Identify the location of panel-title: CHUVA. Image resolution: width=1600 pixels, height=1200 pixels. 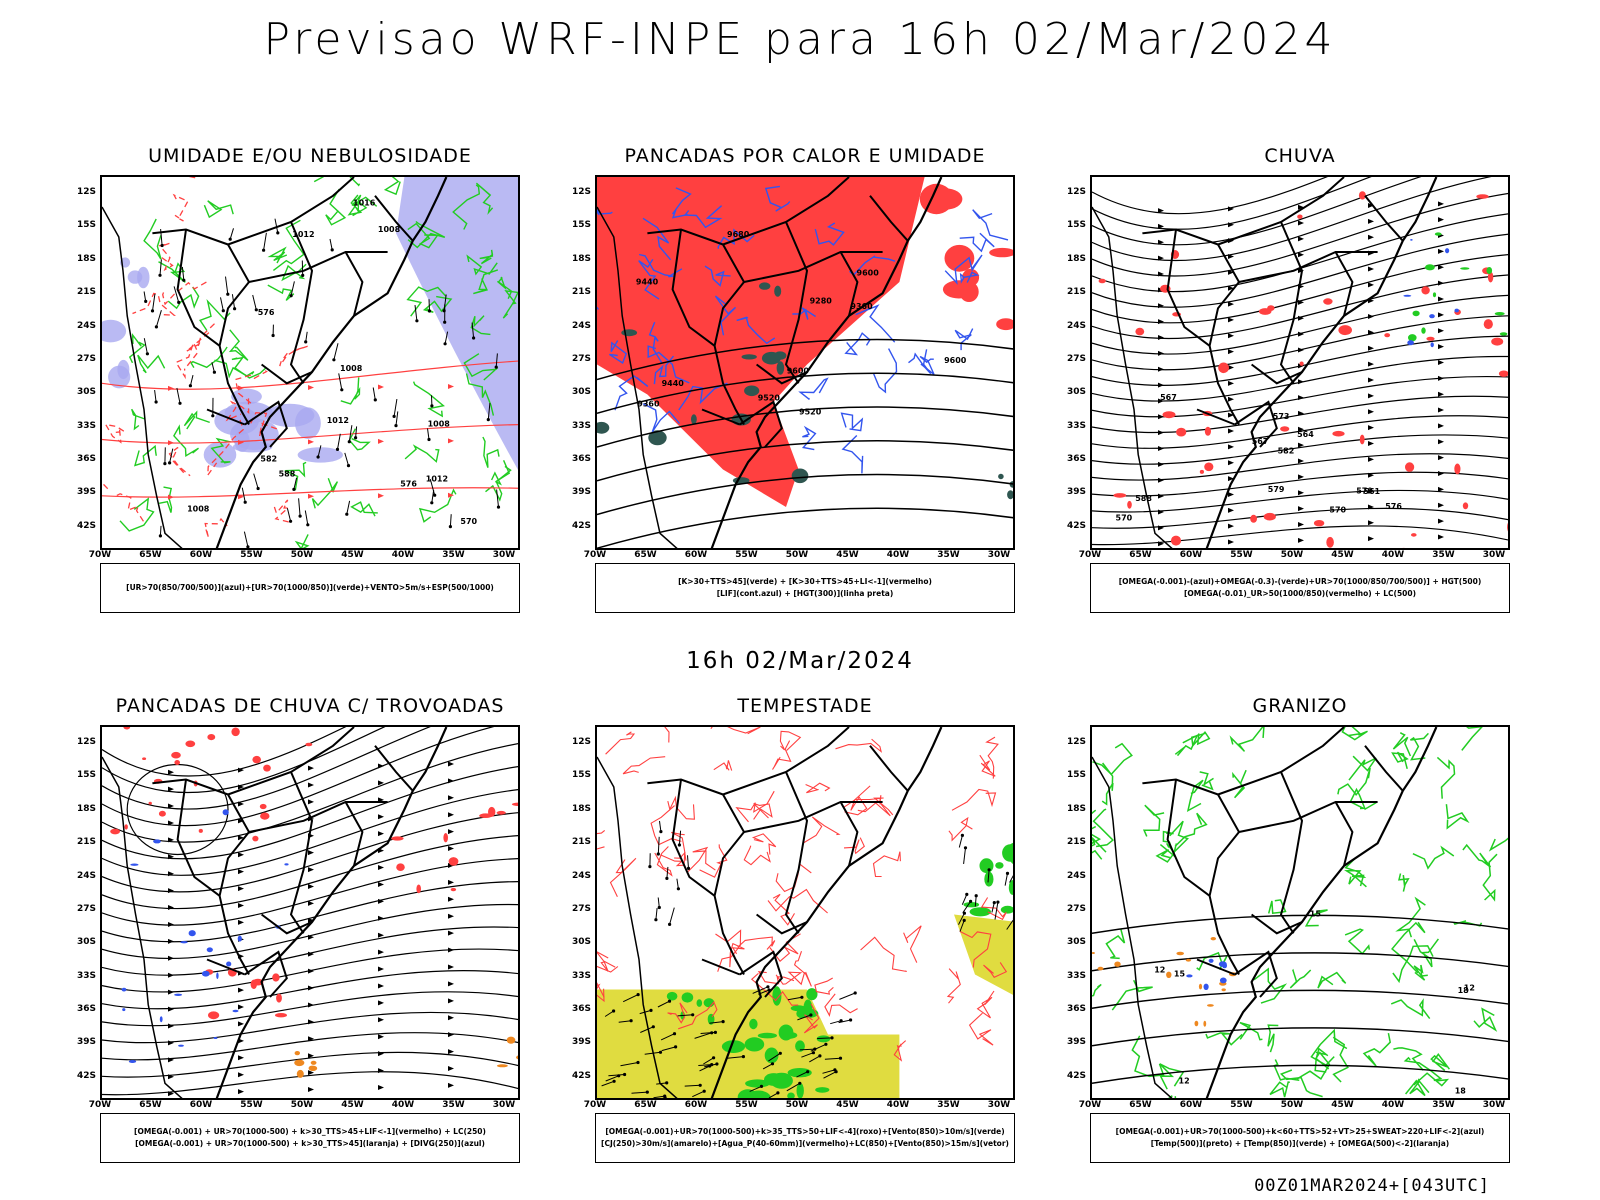
(1300, 156).